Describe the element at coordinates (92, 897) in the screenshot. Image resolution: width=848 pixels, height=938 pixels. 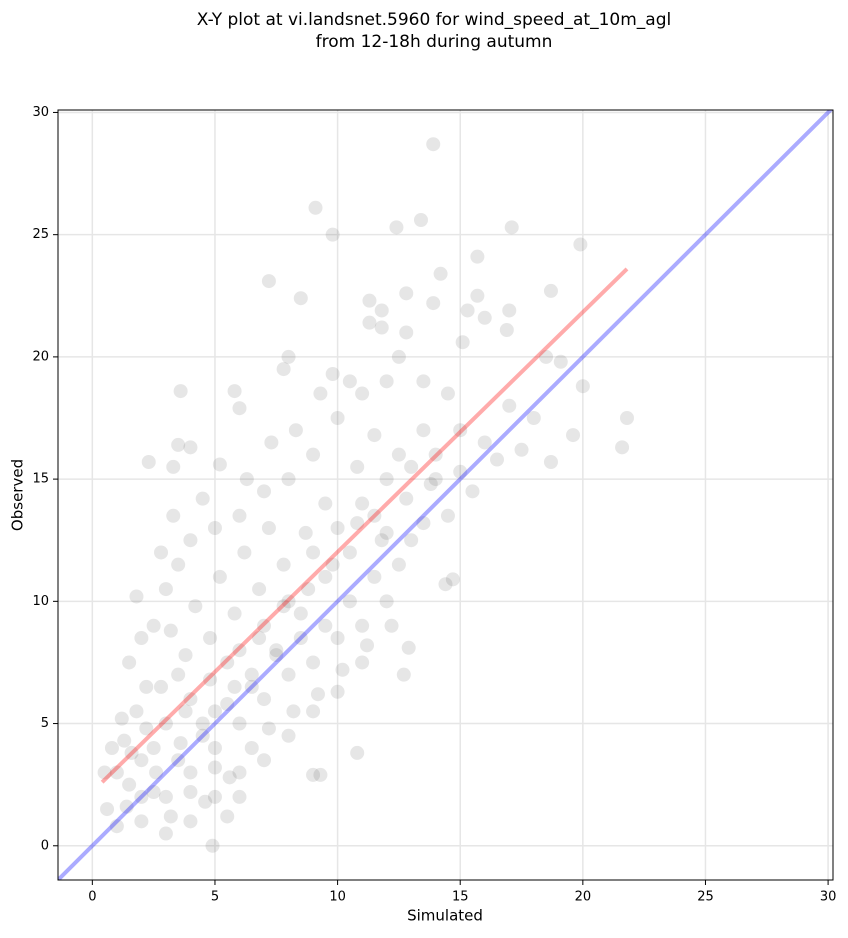
I see `x-tick-label: 0` at that location.